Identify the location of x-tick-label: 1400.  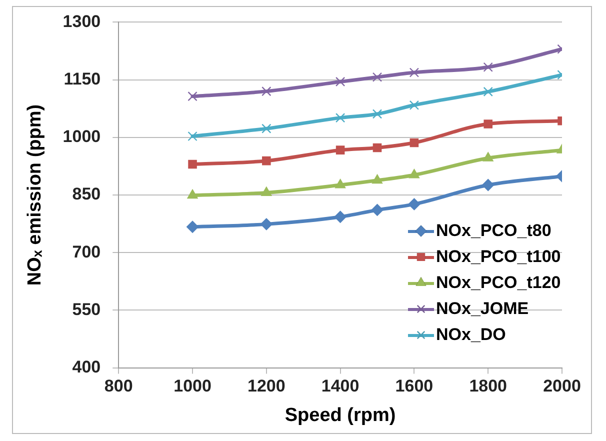
(340, 386).